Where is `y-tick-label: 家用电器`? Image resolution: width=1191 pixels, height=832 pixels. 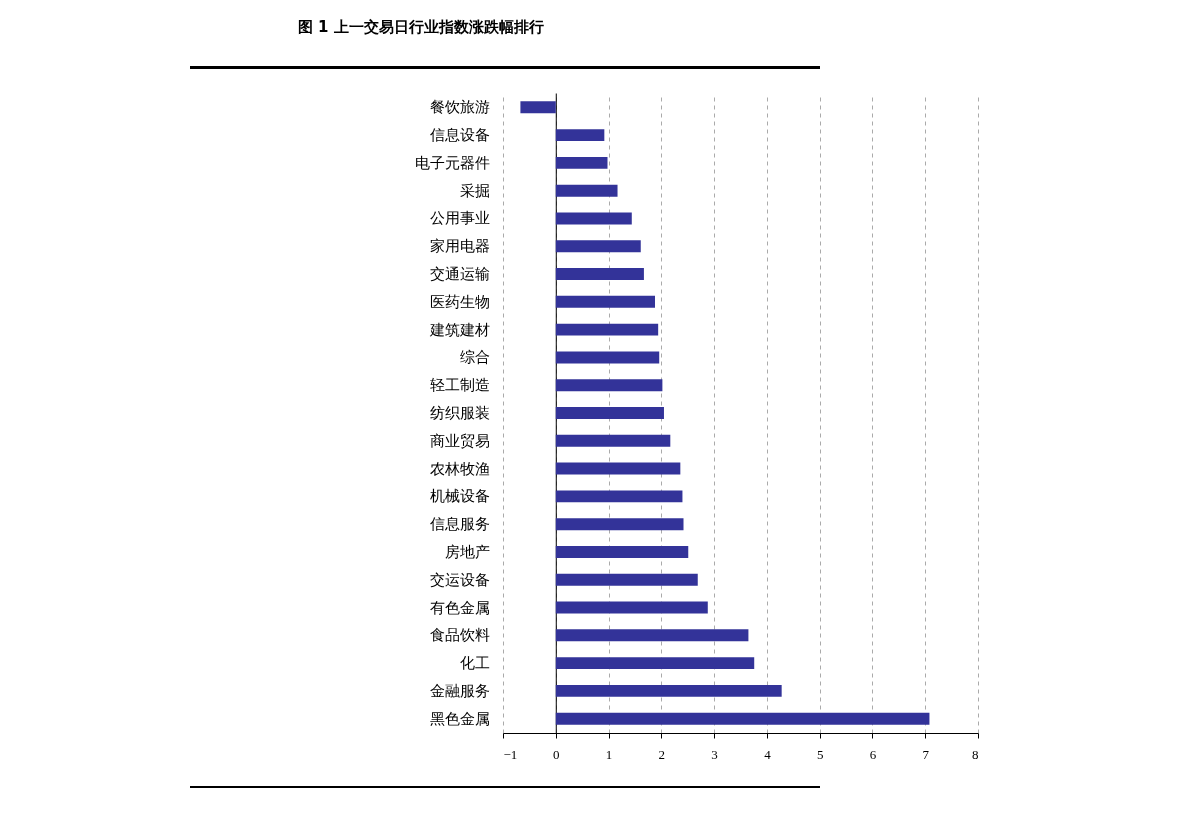
y-tick-label: 家用电器 is located at coordinates (460, 246).